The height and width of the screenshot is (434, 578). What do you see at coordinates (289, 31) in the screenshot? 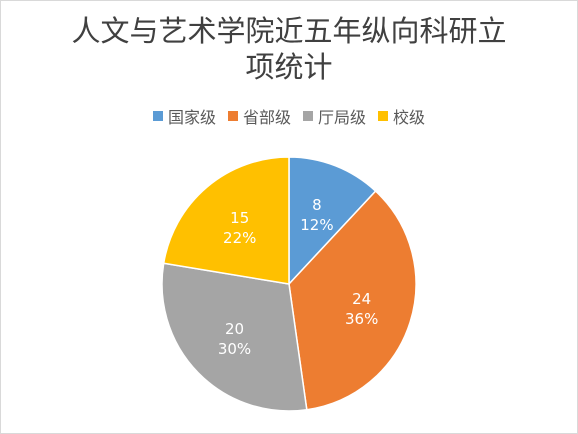
I see `chart-title-line-1: 人文与艺术学院近五年纵向科研立` at bounding box center [289, 31].